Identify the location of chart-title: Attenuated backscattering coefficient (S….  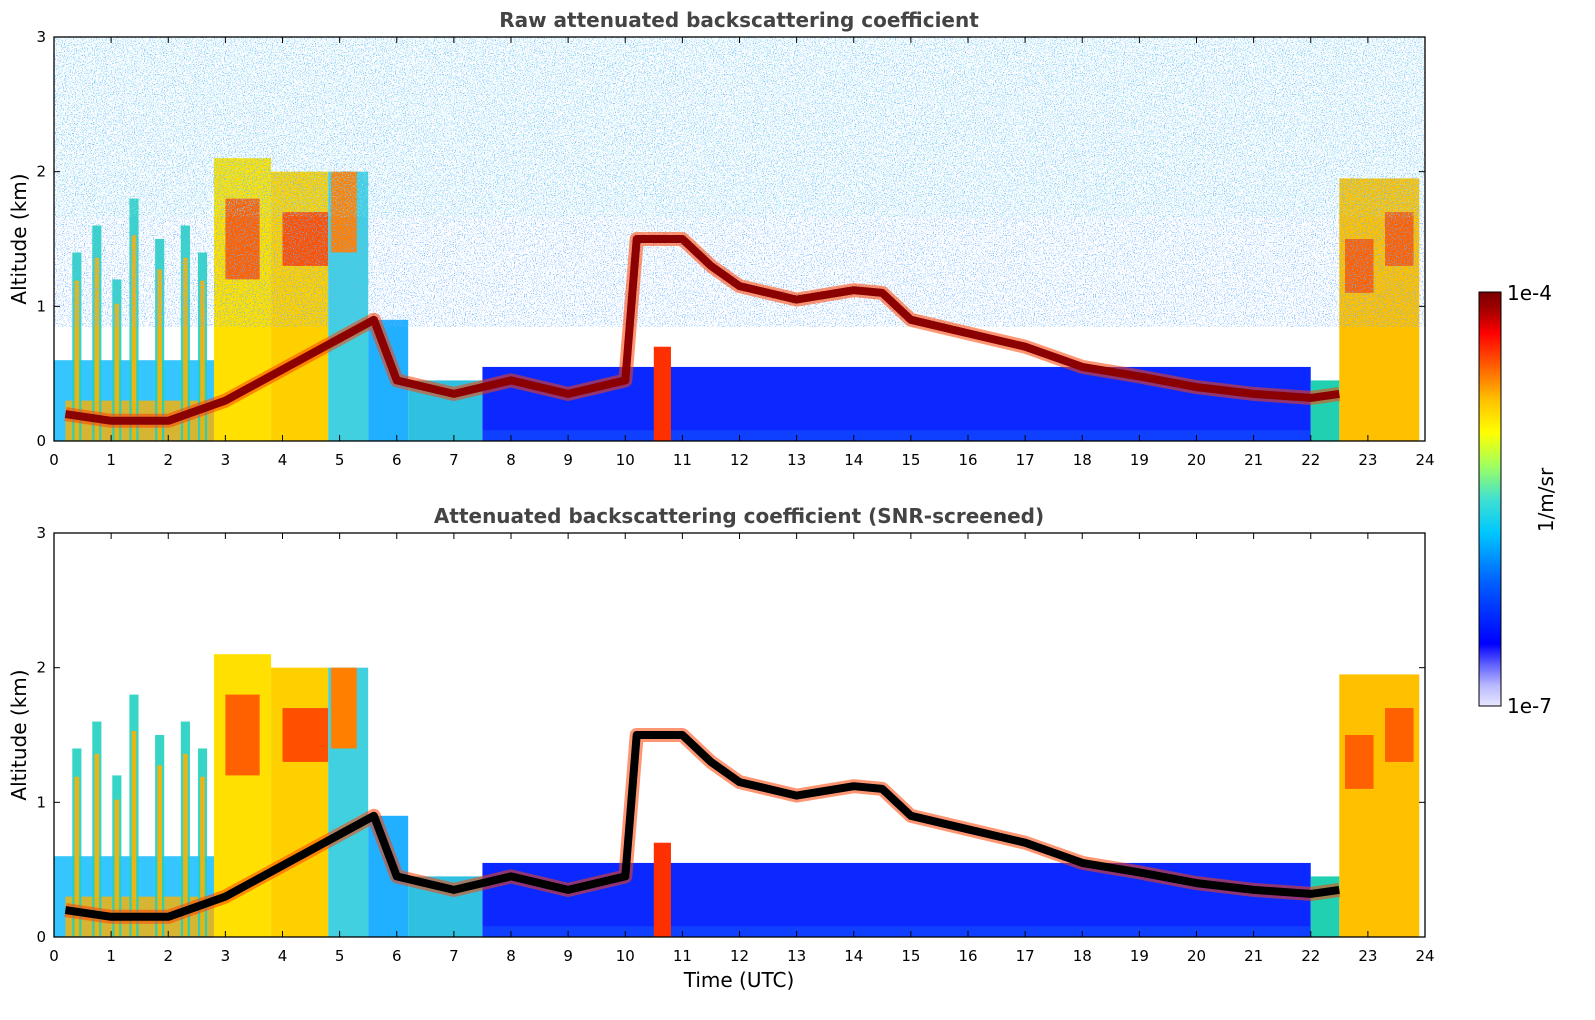
(739, 516).